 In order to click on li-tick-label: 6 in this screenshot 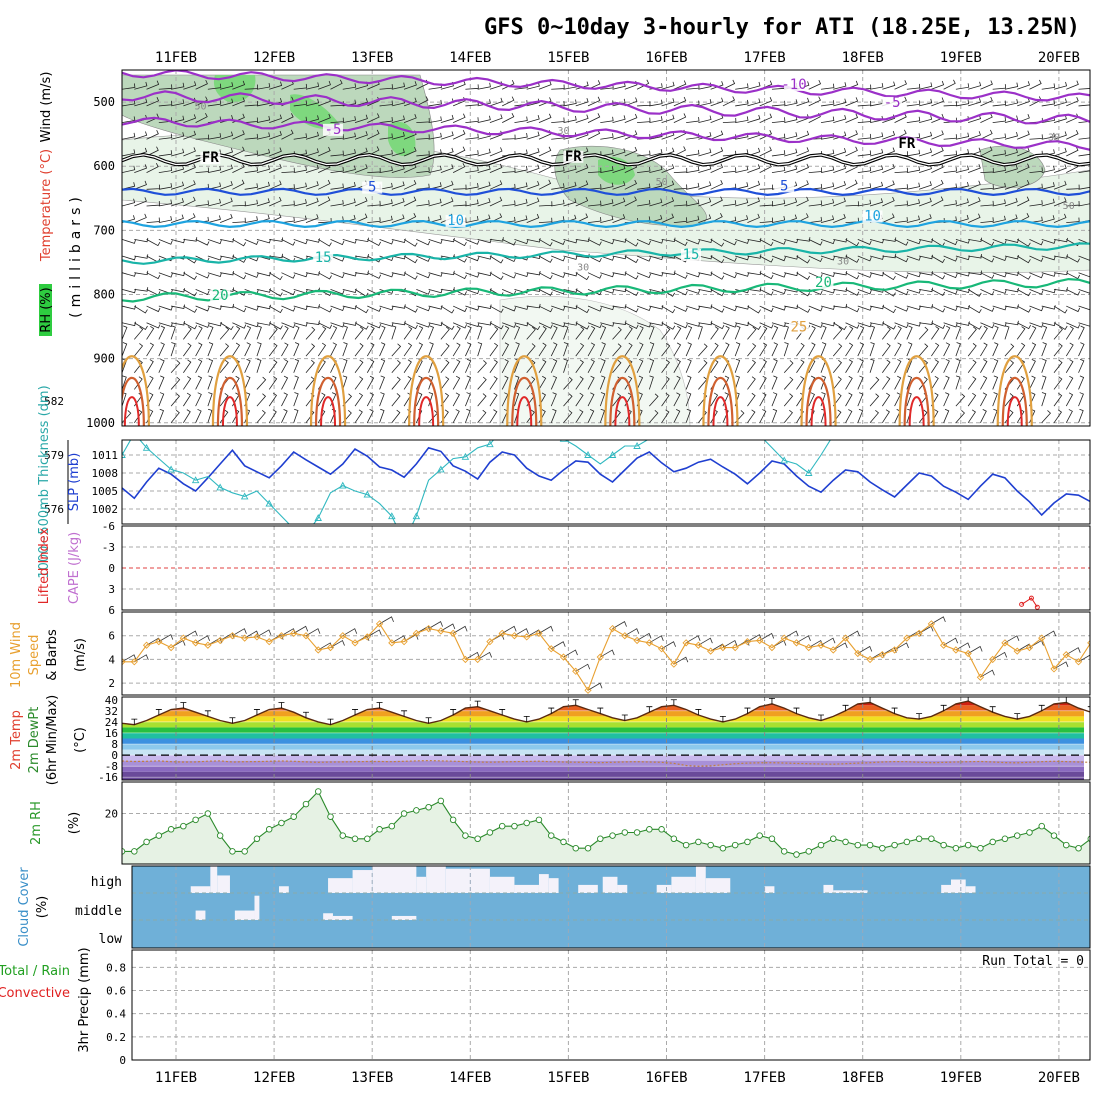, I will do `click(111, 610)`.